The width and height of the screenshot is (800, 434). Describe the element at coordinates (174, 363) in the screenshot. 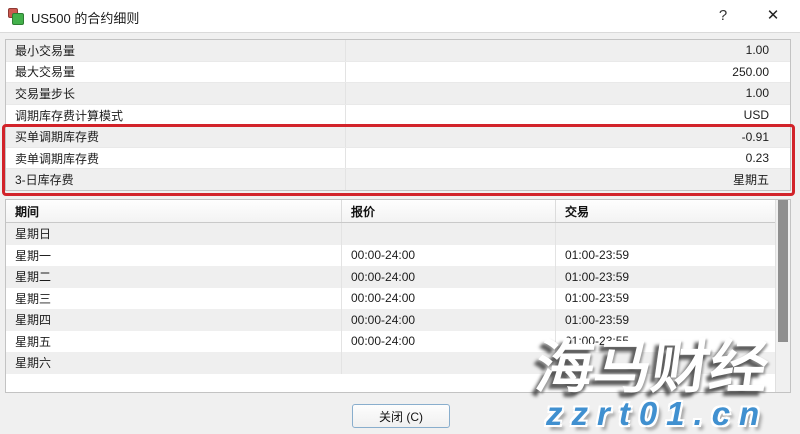

I see `session-day-cell: 星期六` at that location.